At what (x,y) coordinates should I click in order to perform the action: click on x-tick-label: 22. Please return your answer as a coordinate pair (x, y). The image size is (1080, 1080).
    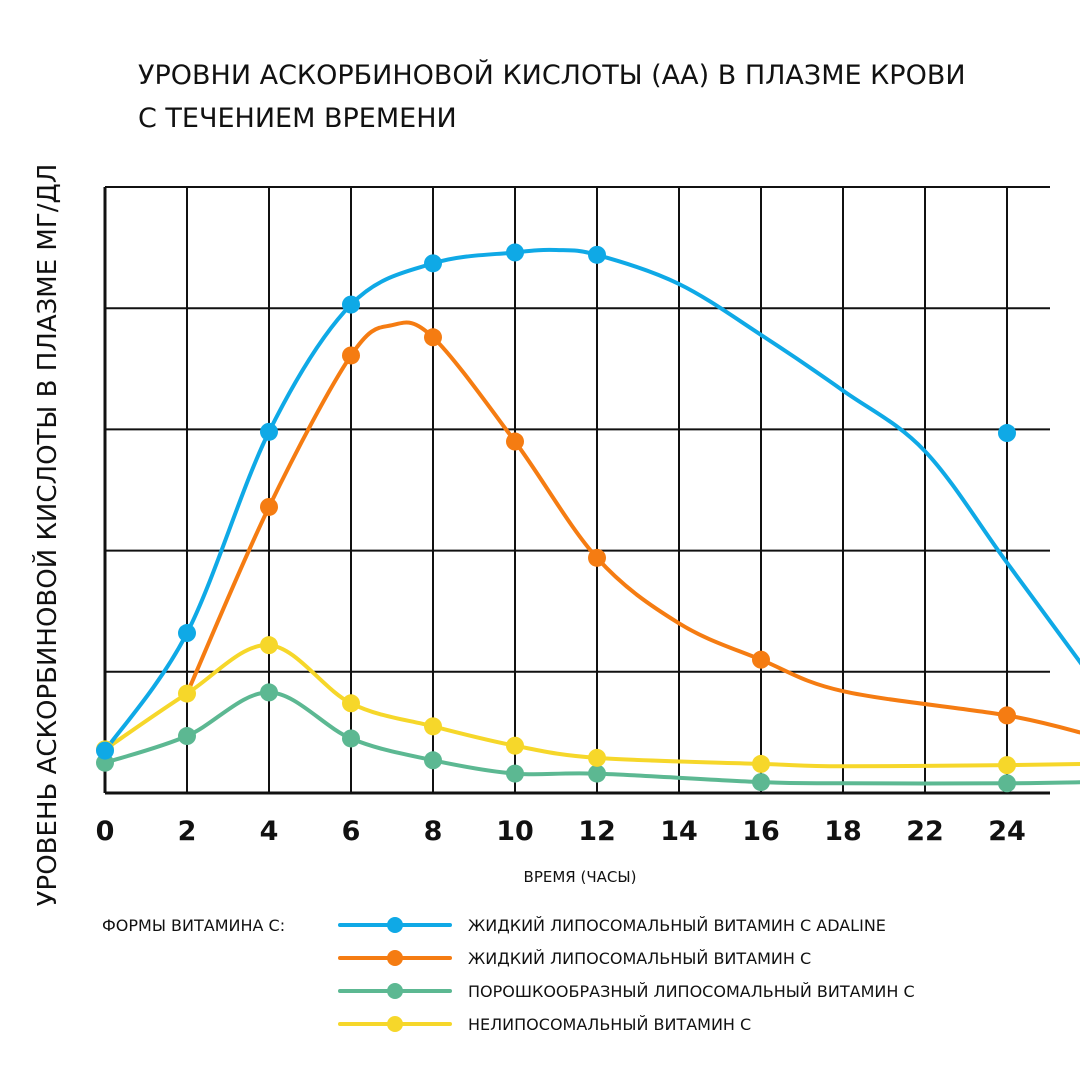
    Looking at the image, I should click on (925, 831).